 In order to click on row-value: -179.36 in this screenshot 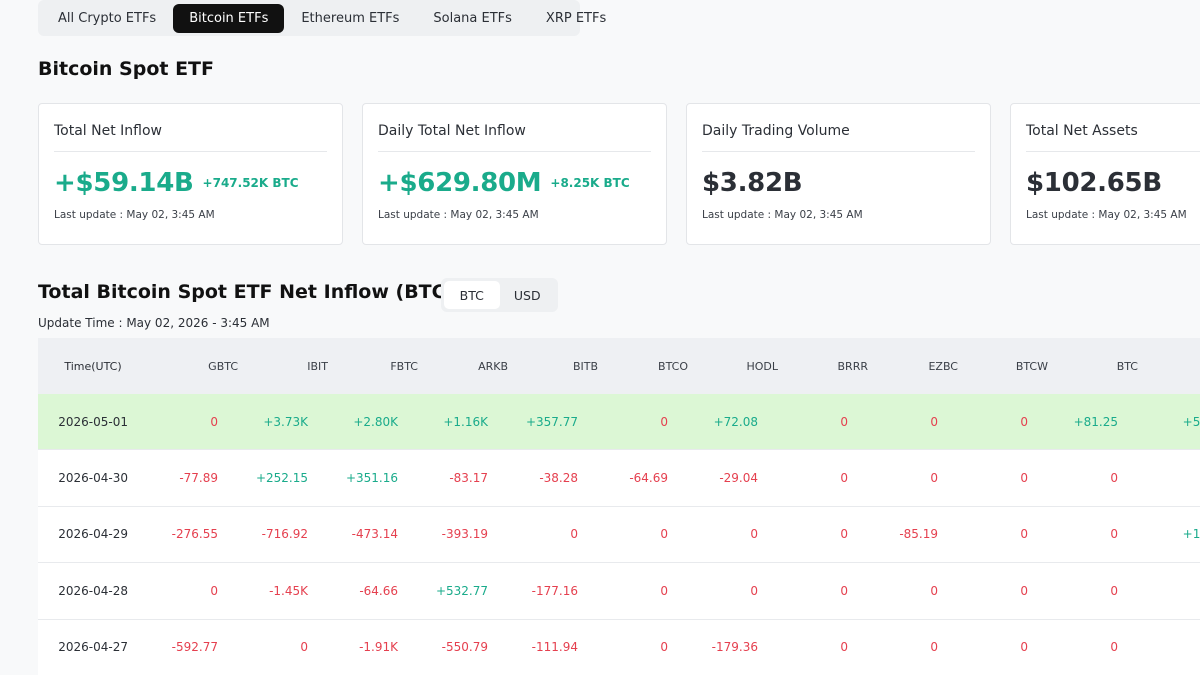, I will do `click(734, 647)`.